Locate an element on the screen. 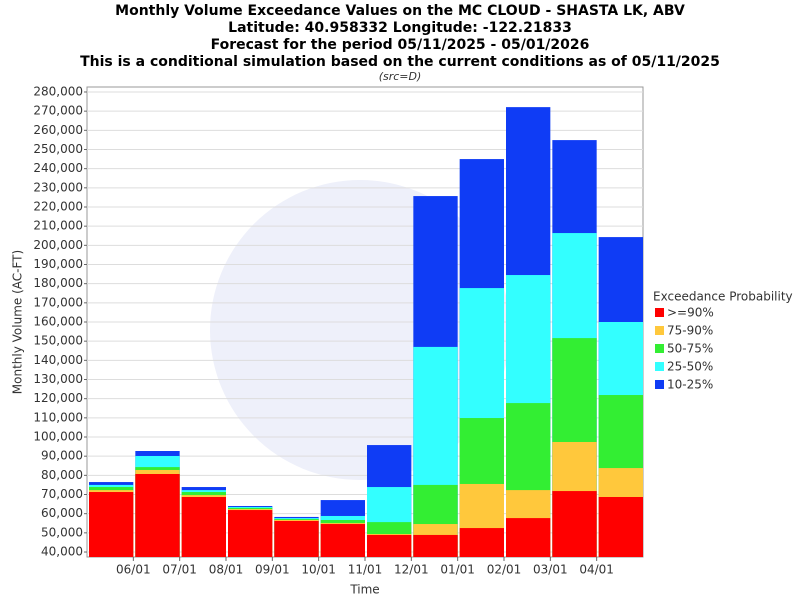 Image resolution: width=800 pixels, height=600 pixels. x-tick-label: 09/01 is located at coordinates (272, 570).